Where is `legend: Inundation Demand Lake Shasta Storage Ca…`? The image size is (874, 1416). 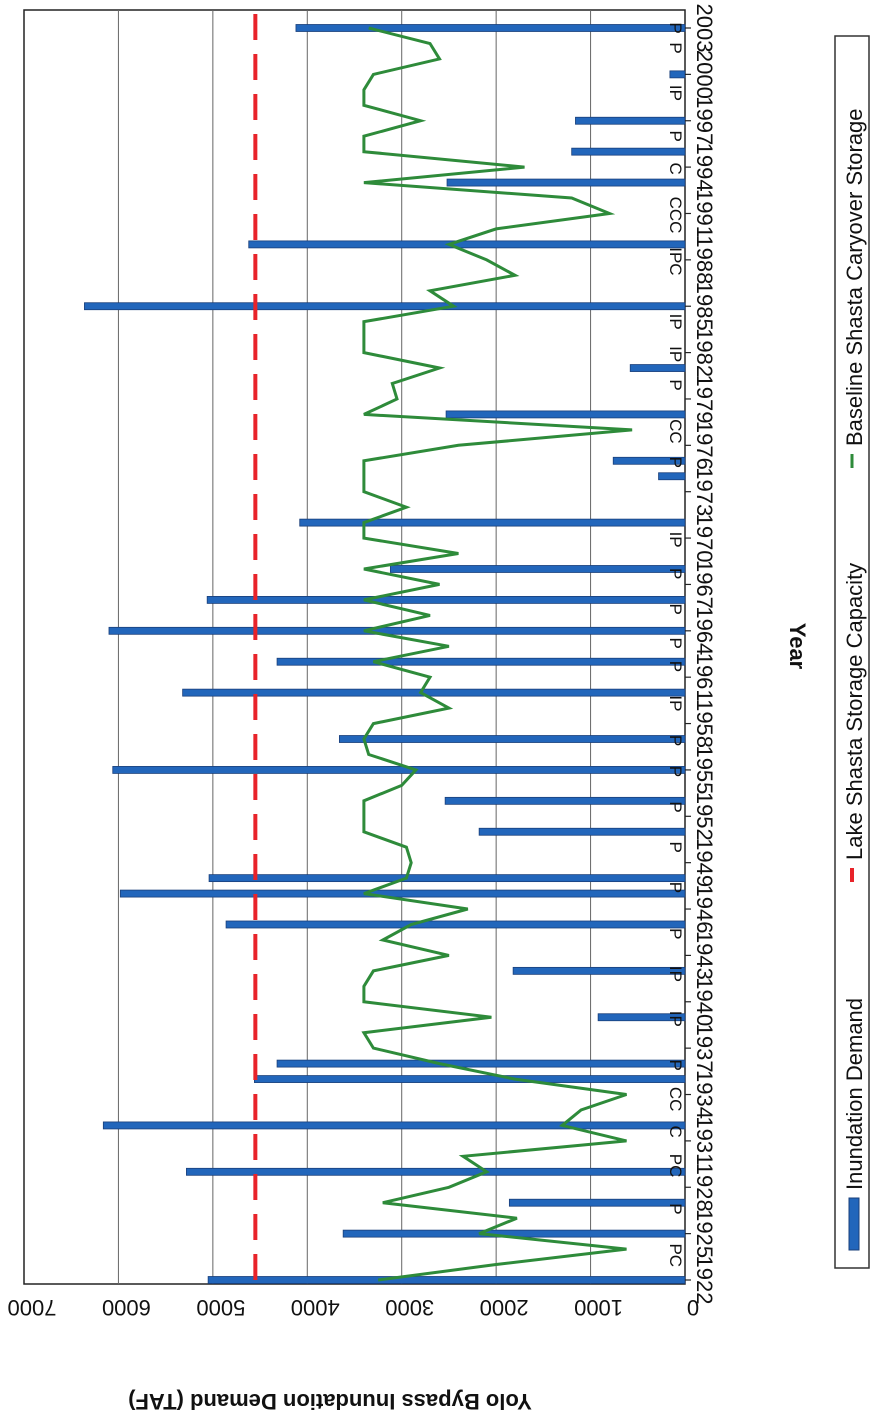 legend: Inundation Demand Lake Shasta Storage Ca… is located at coordinates (852, 652).